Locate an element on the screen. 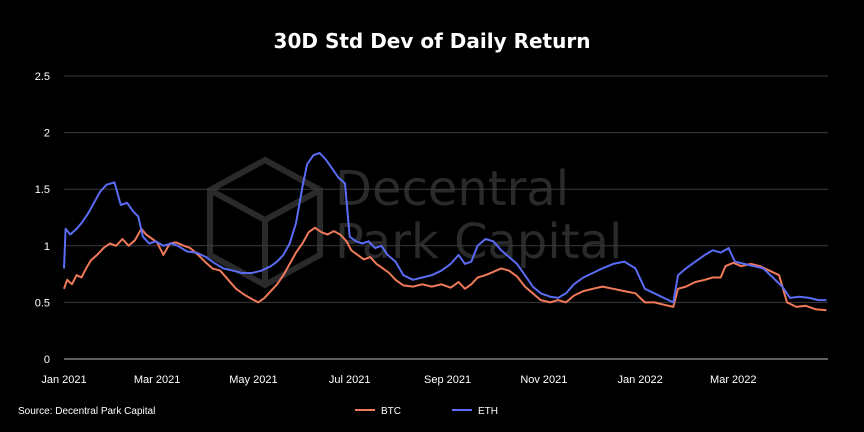  y-axis: 0 0.5 1 1.5 2 2.5 is located at coordinates (42, 218).